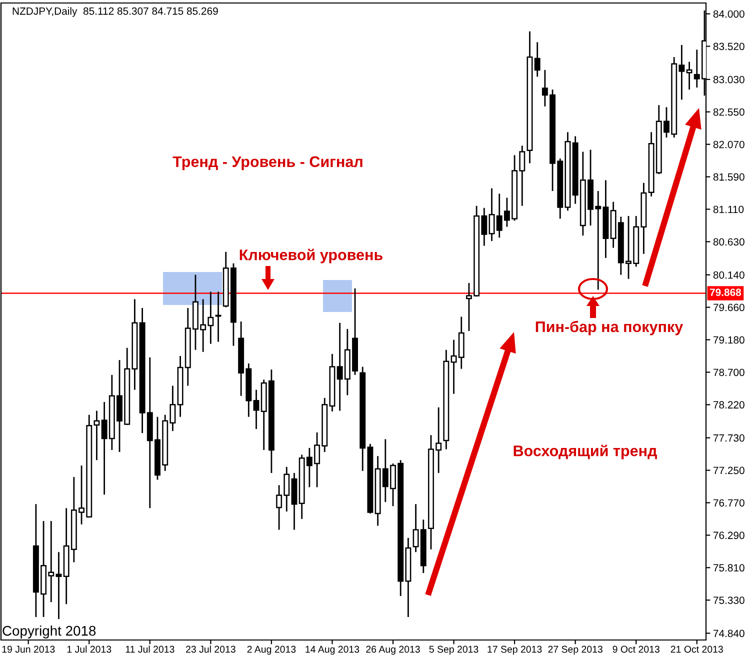  I want to click on y-tick-label: 76.770, so click(728, 503).